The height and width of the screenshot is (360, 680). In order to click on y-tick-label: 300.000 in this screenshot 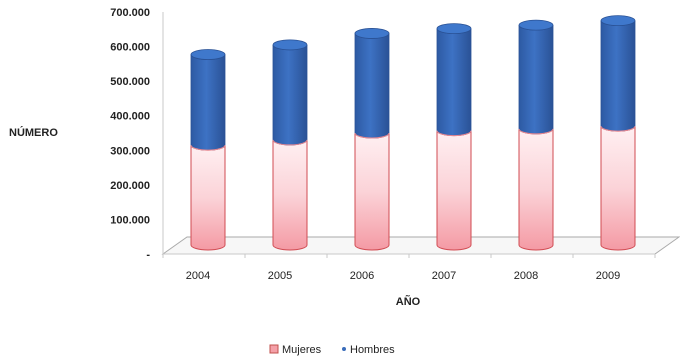, I will do `click(130, 151)`.